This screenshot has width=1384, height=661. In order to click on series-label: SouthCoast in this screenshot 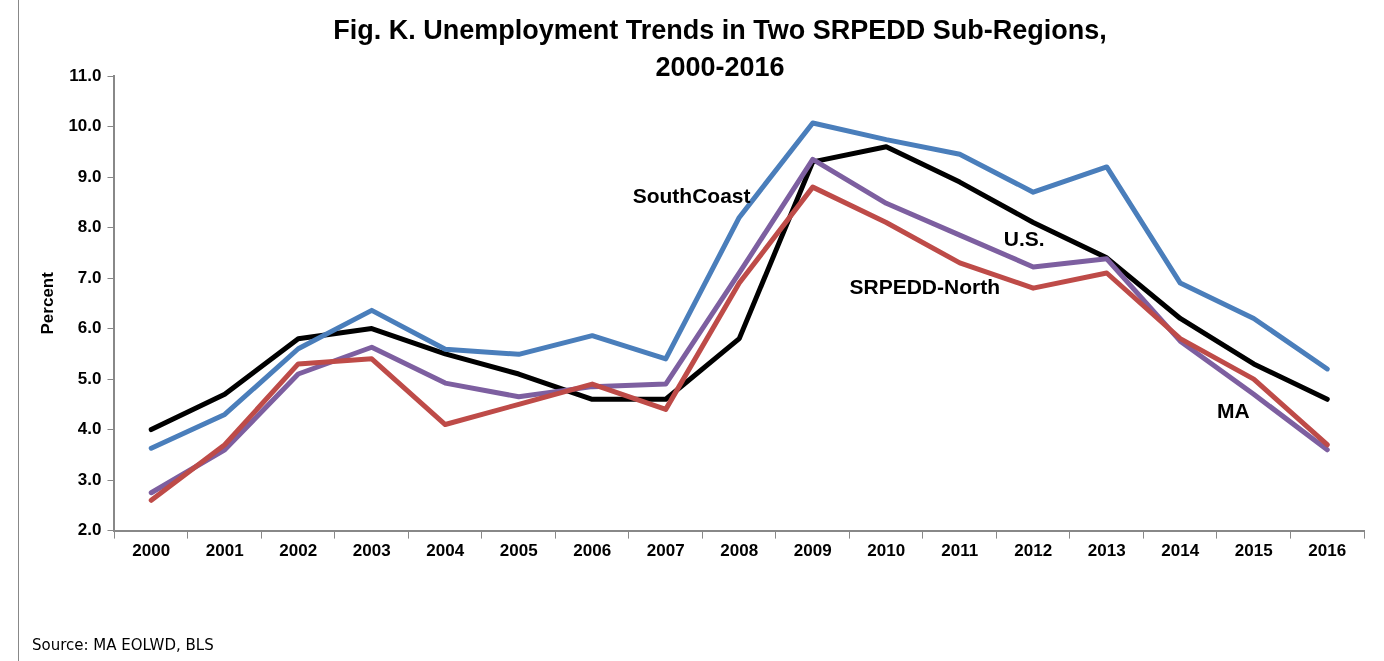, I will do `click(691, 196)`.